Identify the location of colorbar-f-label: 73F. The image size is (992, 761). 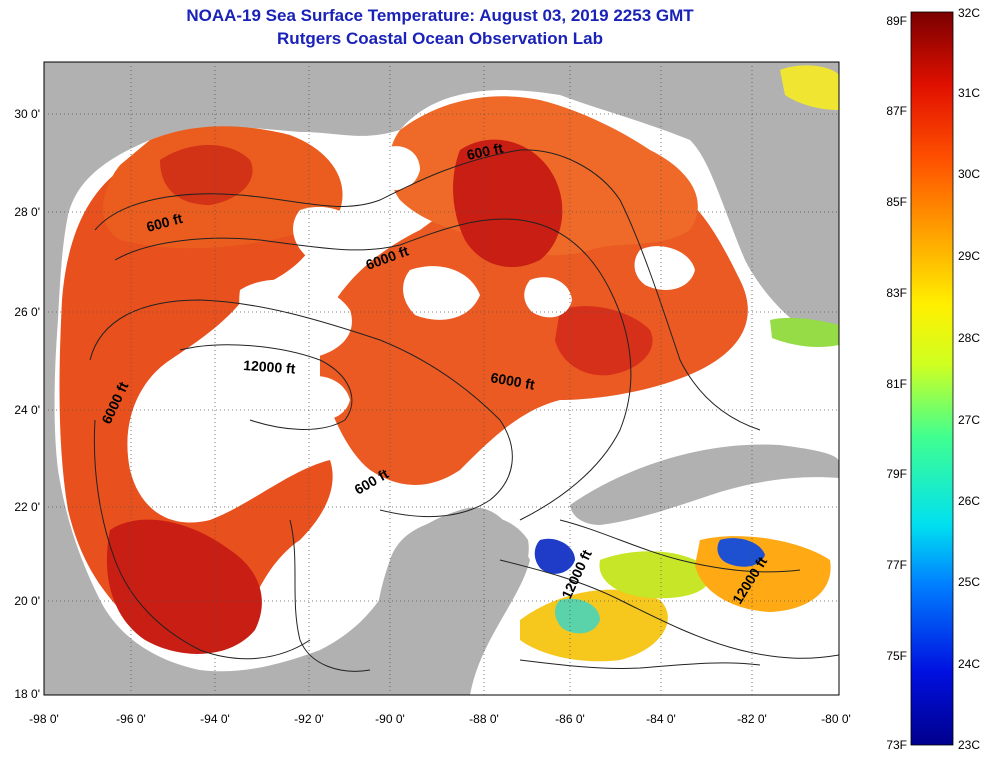
(896, 745).